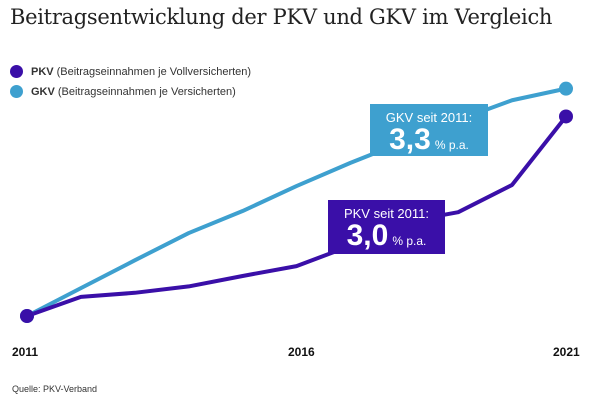 The width and height of the screenshot is (600, 400). Describe the element at coordinates (16, 71) in the screenshot. I see `pkv-legend-dot-icon` at that location.